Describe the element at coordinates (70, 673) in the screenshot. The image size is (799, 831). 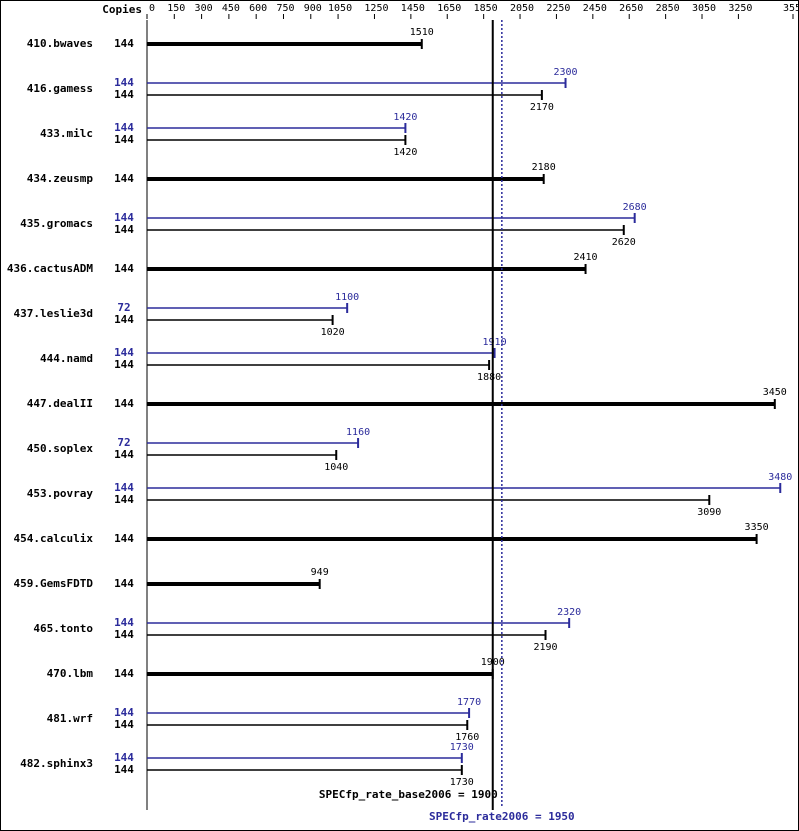
I see `benchmark-label: 470.lbm` at that location.